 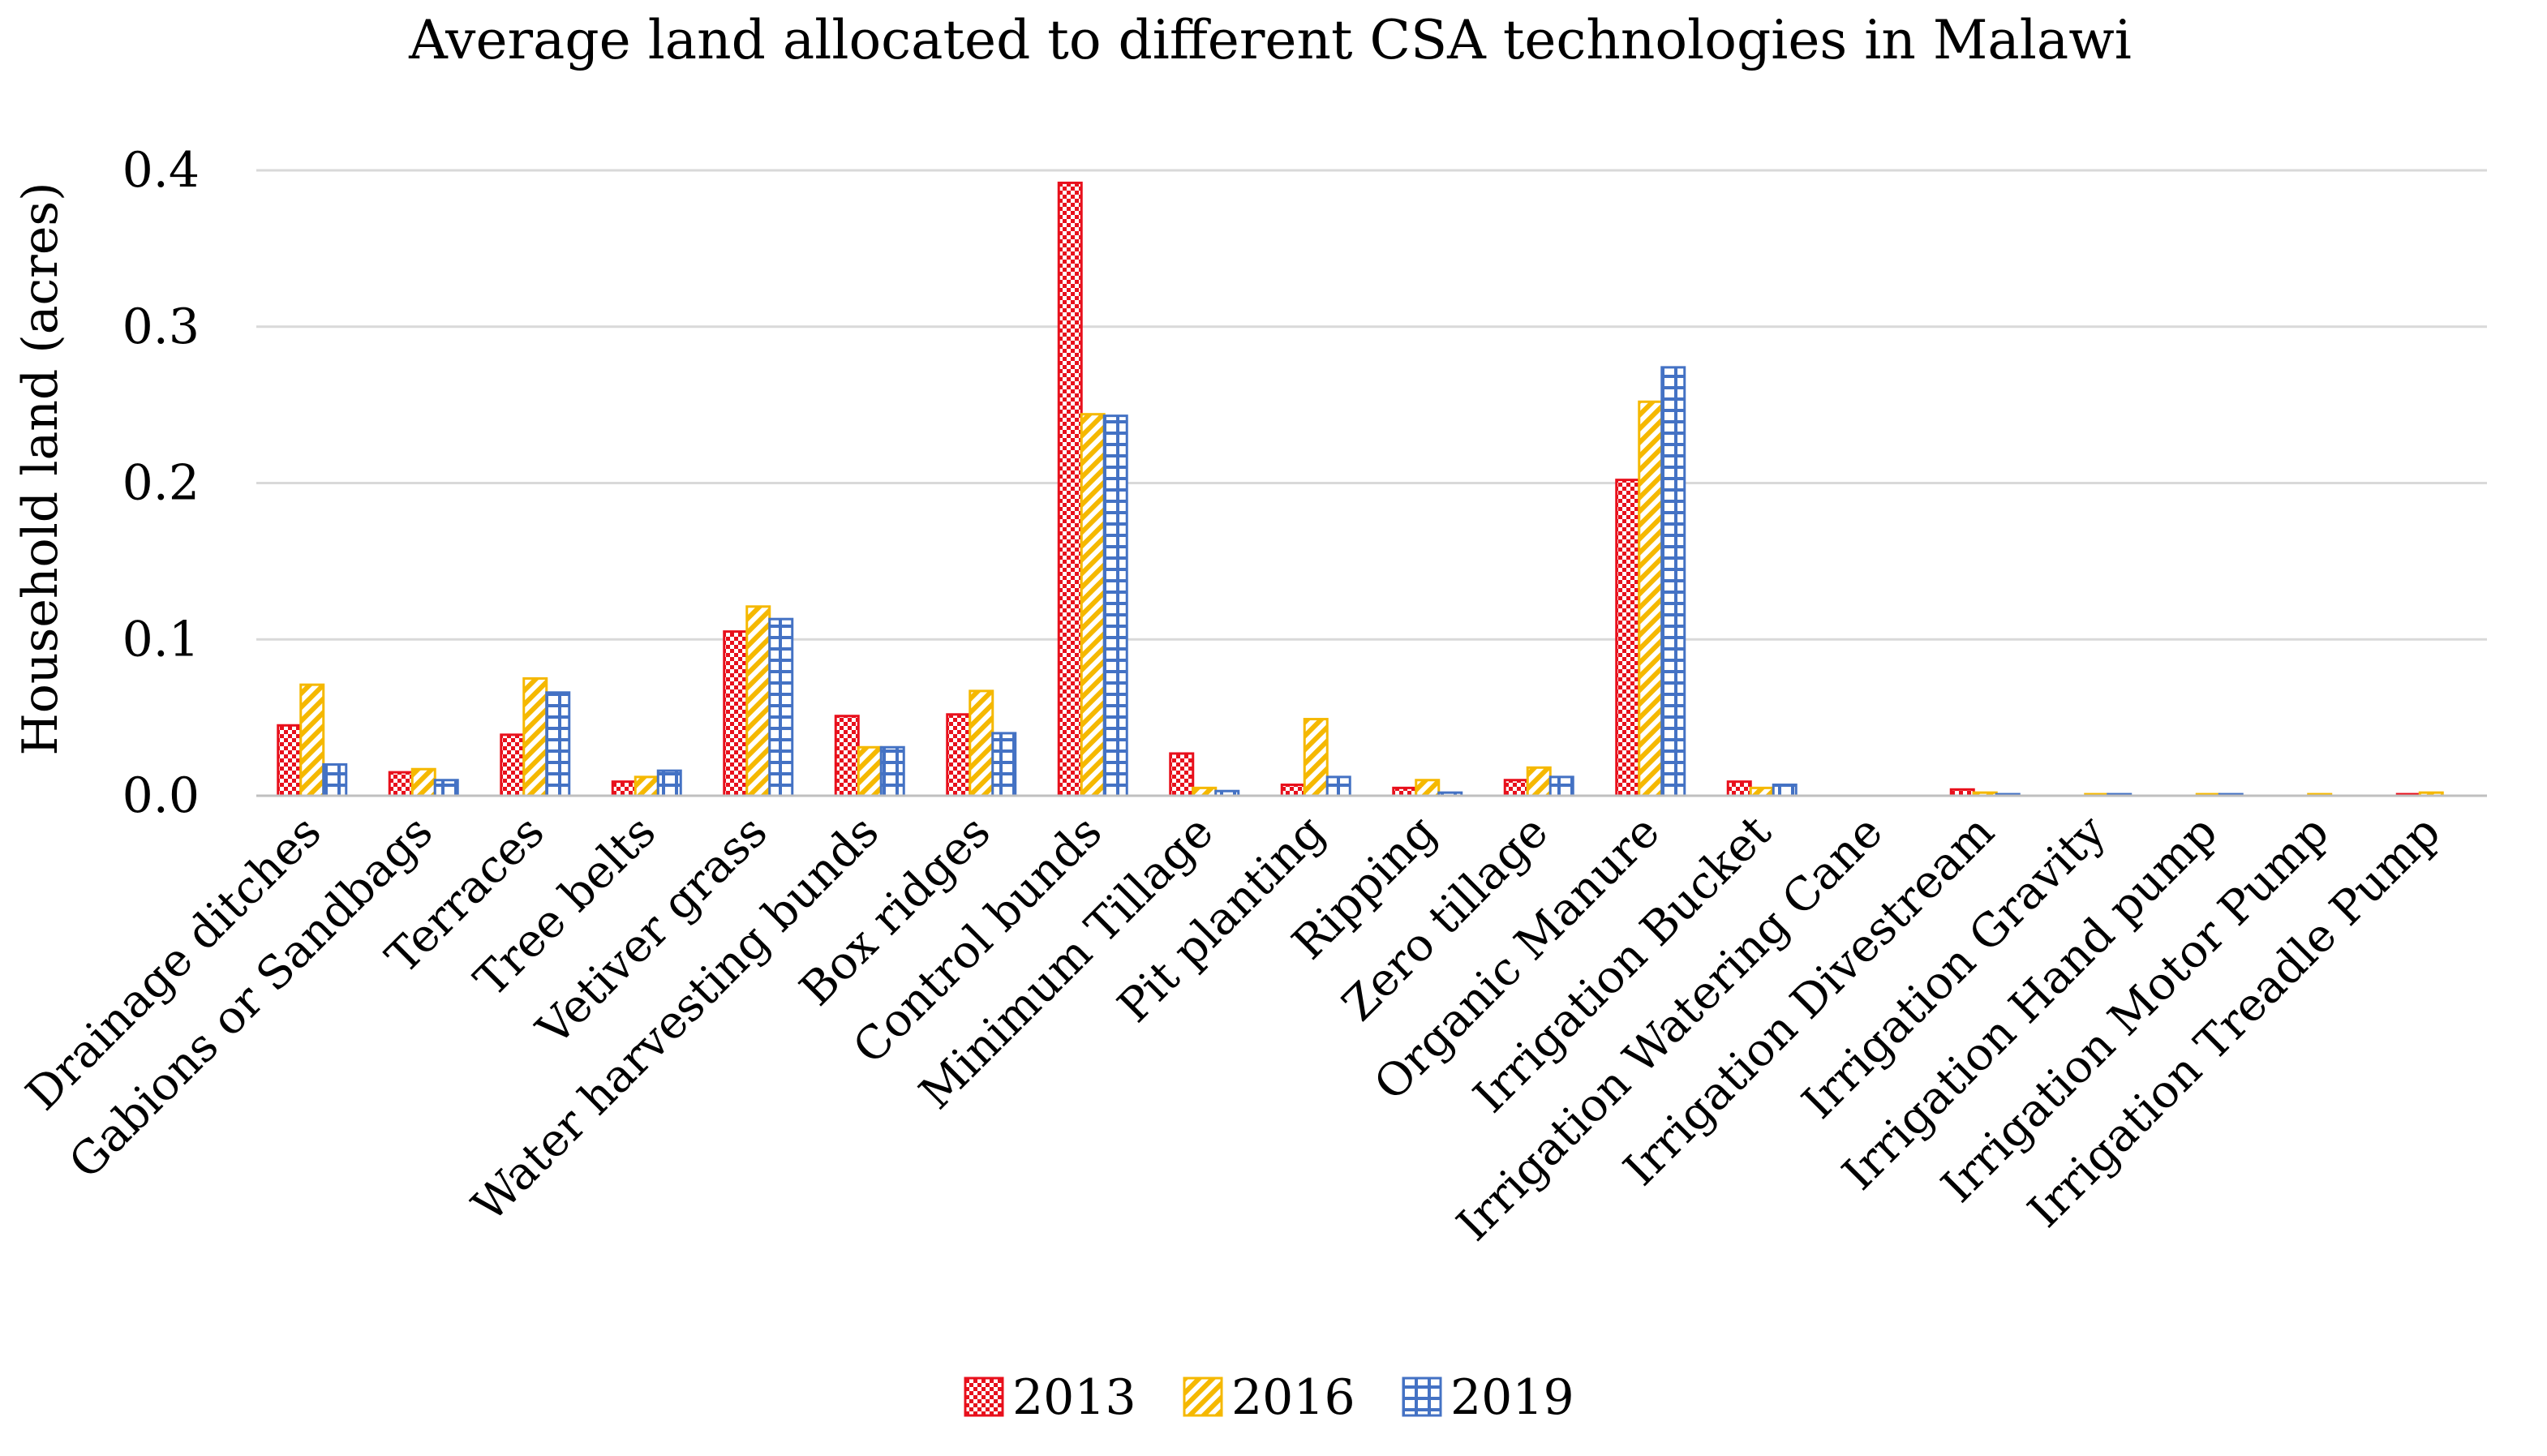 I want to click on legend-label-2016: 2016, so click(x=1293, y=1397).